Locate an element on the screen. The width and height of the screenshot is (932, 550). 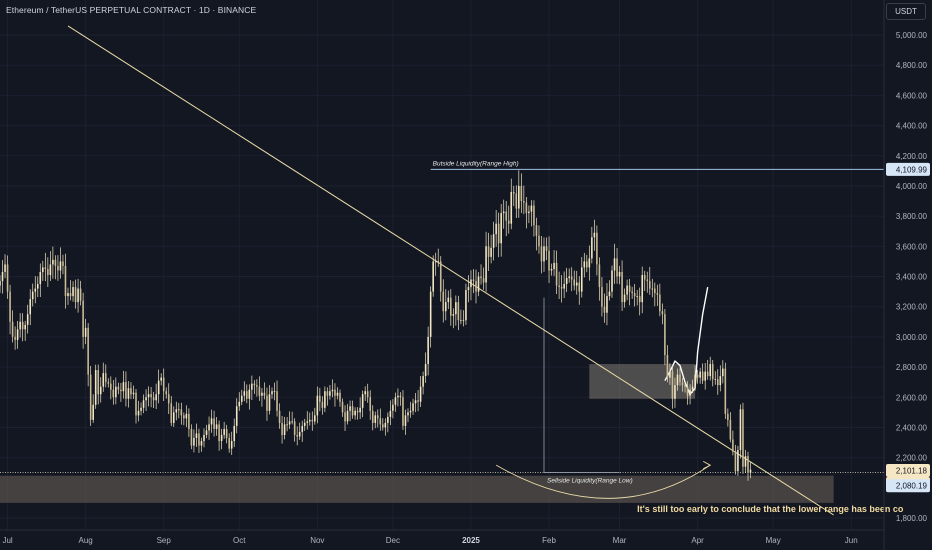
price-axis-label: 3,400.00 is located at coordinates (912, 277).